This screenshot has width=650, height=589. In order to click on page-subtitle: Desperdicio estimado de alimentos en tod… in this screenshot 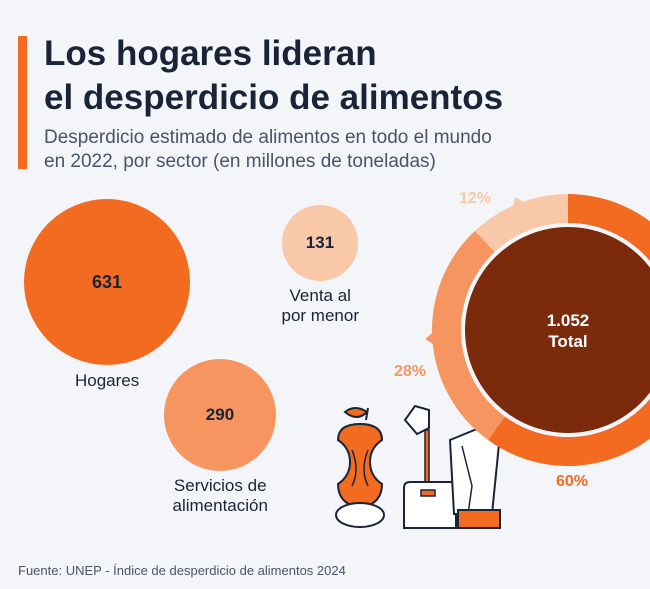, I will do `click(268, 150)`.